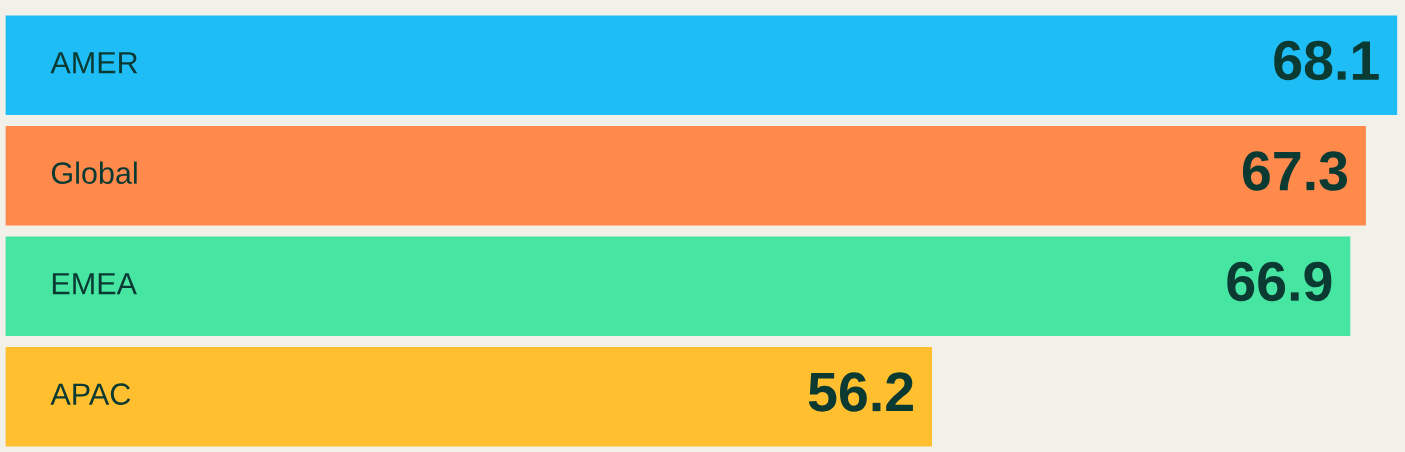  Describe the element at coordinates (1279, 281) in the screenshot. I see `data-label: 66.9` at that location.